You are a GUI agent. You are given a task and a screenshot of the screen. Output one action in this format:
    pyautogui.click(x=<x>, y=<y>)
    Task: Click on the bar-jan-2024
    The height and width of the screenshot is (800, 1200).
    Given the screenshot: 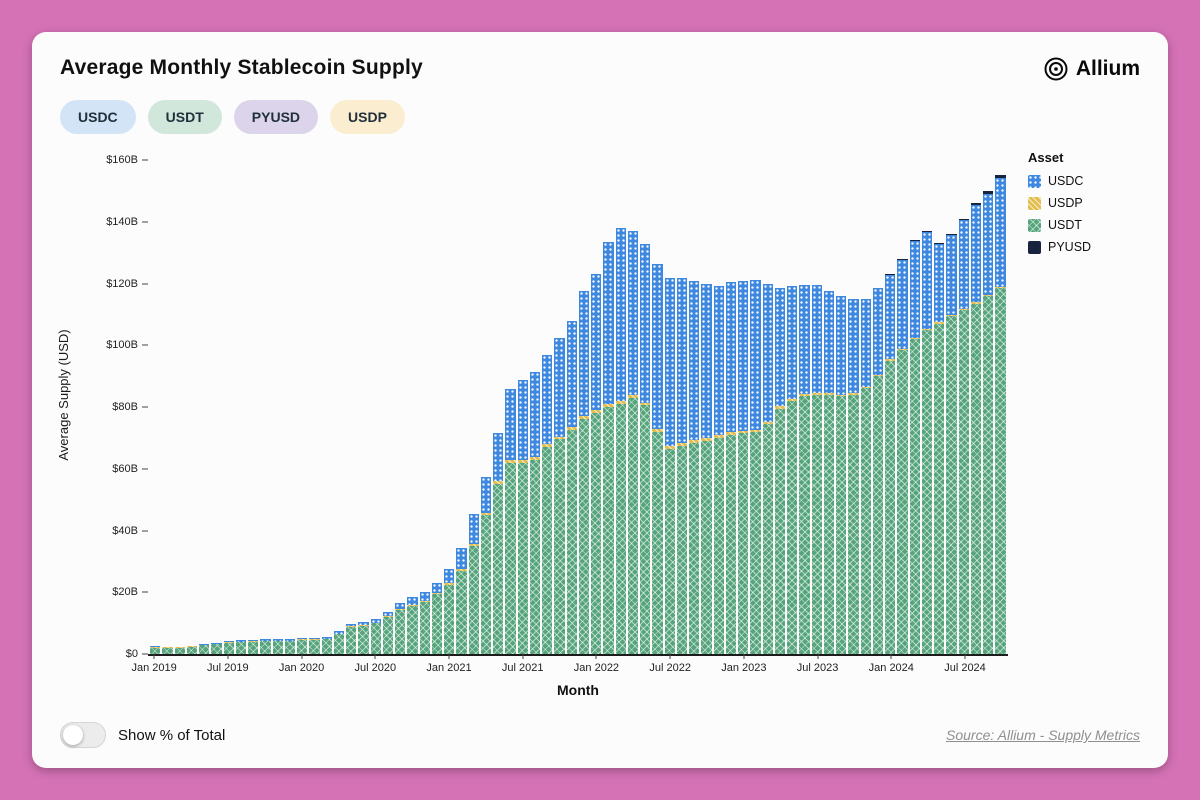 What is the action you would take?
    pyautogui.click(x=890, y=407)
    